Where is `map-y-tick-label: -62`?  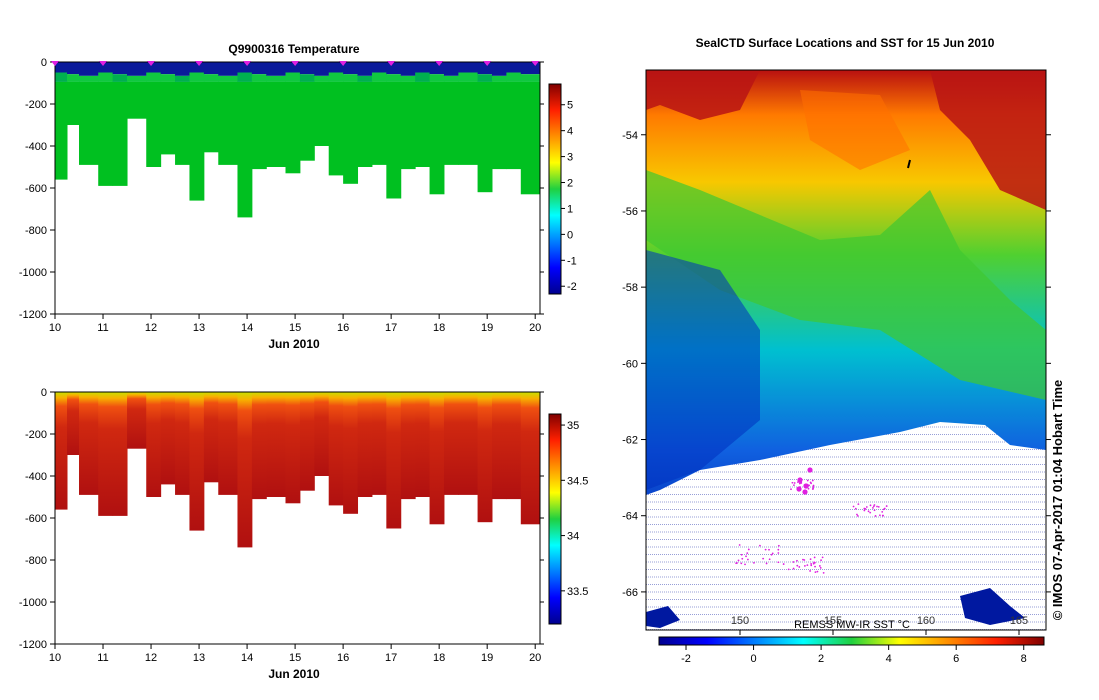 map-y-tick-label: -62 is located at coordinates (630, 441).